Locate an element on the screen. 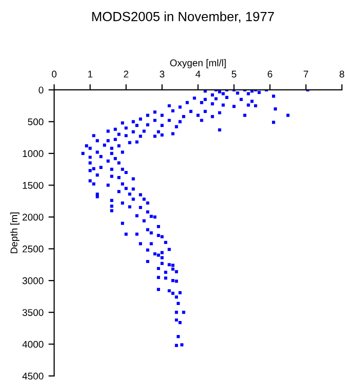 This screenshot has height=384, width=345. x-tick-label: 6 is located at coordinates (270, 74).